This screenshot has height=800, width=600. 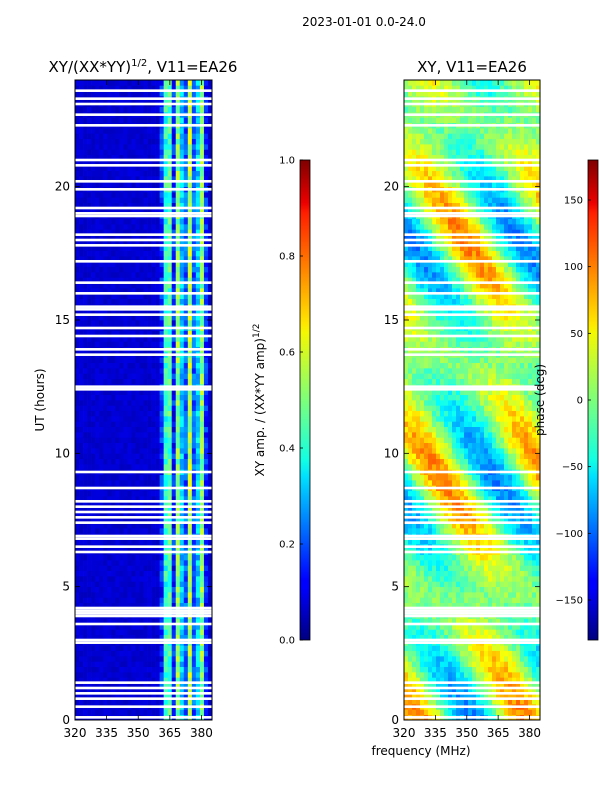 I want to click on left-xtick-label: 335, so click(x=106, y=733).